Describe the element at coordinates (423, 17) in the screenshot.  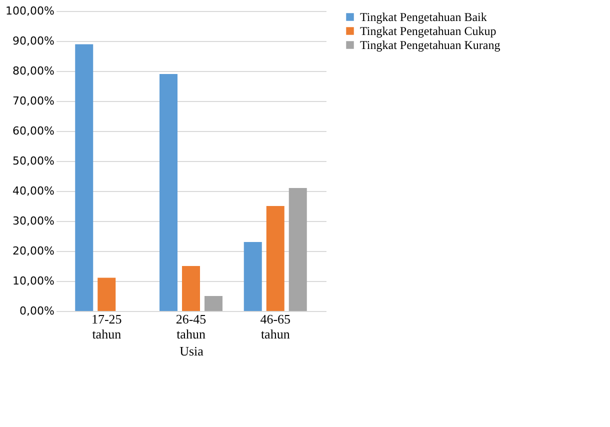
I see `legend-label: Tingkat Pengetahuan Baik` at that location.